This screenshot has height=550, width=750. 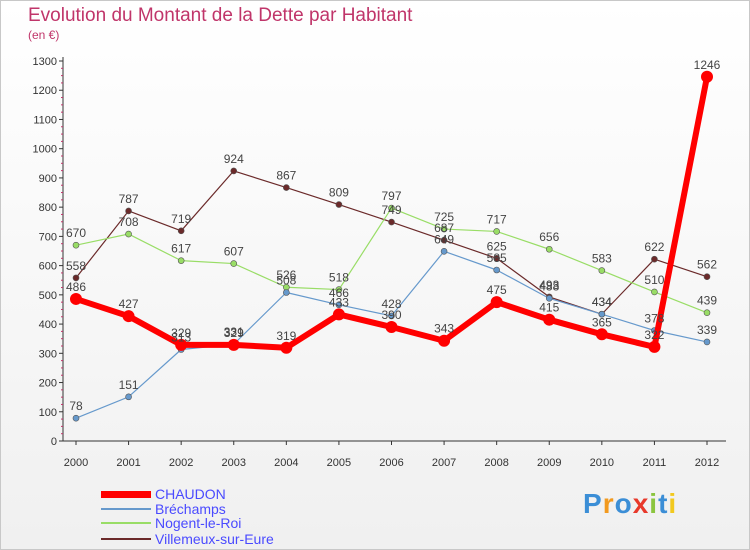 I want to click on logo-letter: x, so click(x=641, y=503).